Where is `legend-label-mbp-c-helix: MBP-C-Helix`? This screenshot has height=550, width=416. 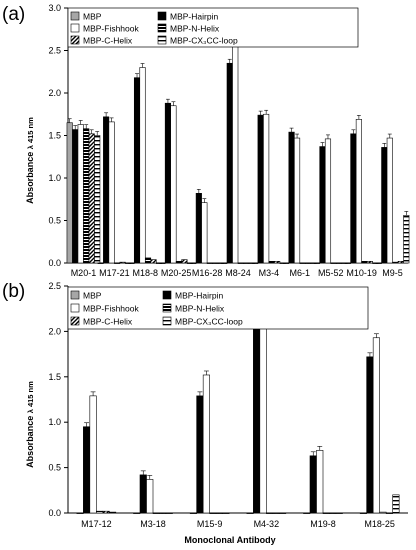
legend-label-mbp-c-helix: MBP-C-Helix is located at coordinates (108, 322).